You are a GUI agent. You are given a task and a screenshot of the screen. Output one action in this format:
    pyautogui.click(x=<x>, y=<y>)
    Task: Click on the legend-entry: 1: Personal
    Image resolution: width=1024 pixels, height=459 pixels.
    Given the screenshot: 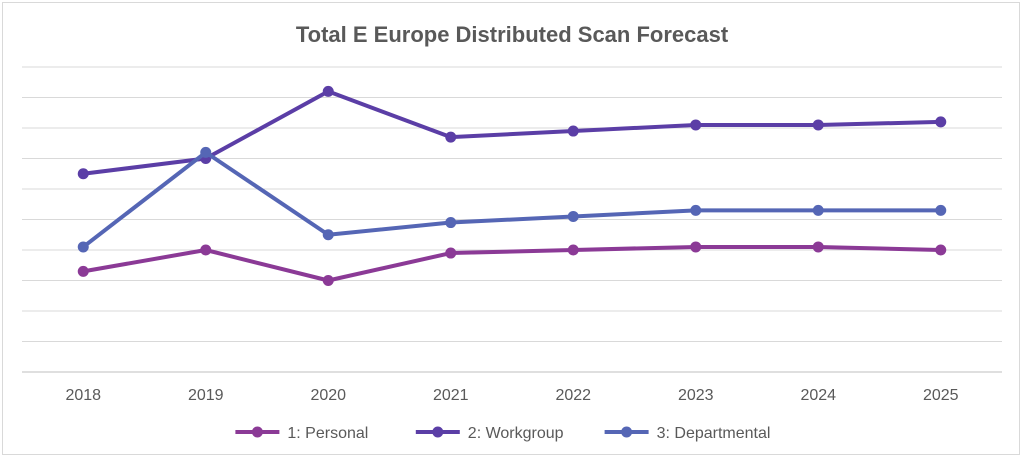 What is the action you would take?
    pyautogui.click(x=301, y=433)
    